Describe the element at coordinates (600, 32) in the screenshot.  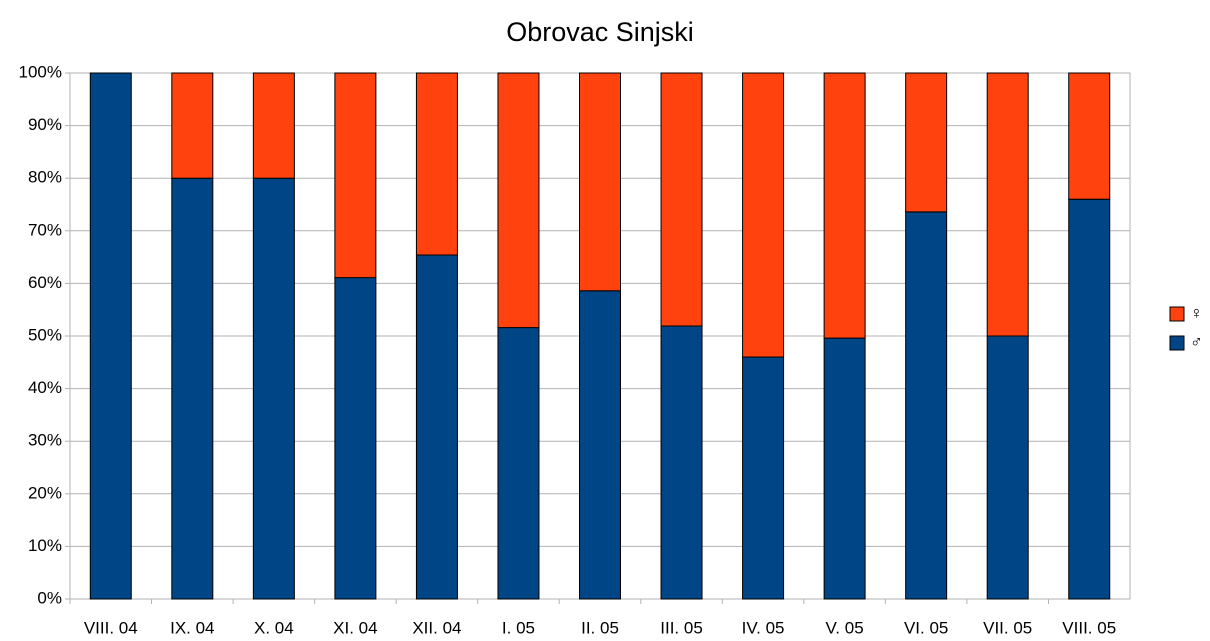
I see `chart-title: Obrovac Sinjski` at that location.